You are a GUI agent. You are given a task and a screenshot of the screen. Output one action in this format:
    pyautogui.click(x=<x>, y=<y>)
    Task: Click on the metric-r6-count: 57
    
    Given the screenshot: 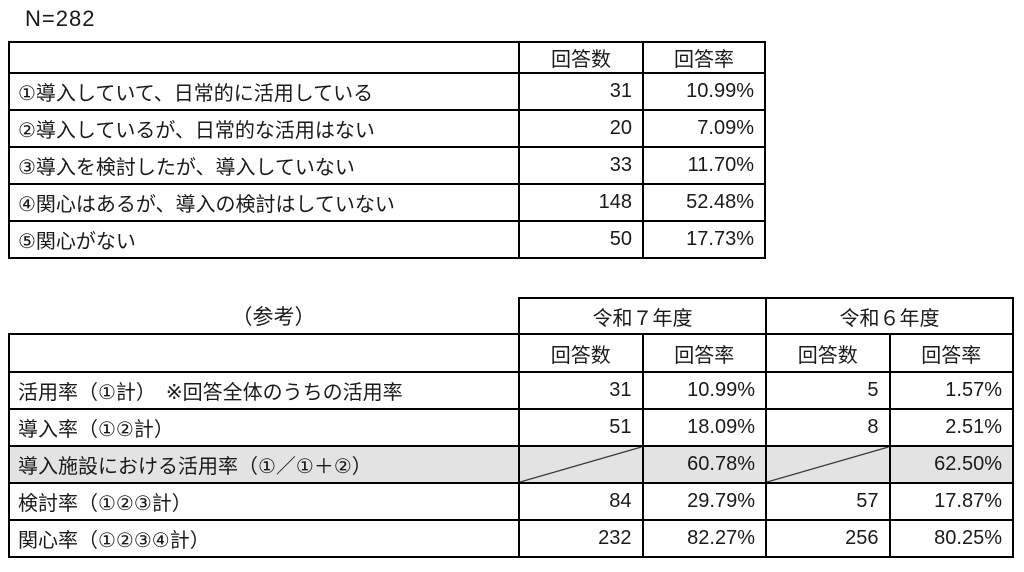 What is the action you would take?
    pyautogui.click(x=828, y=501)
    